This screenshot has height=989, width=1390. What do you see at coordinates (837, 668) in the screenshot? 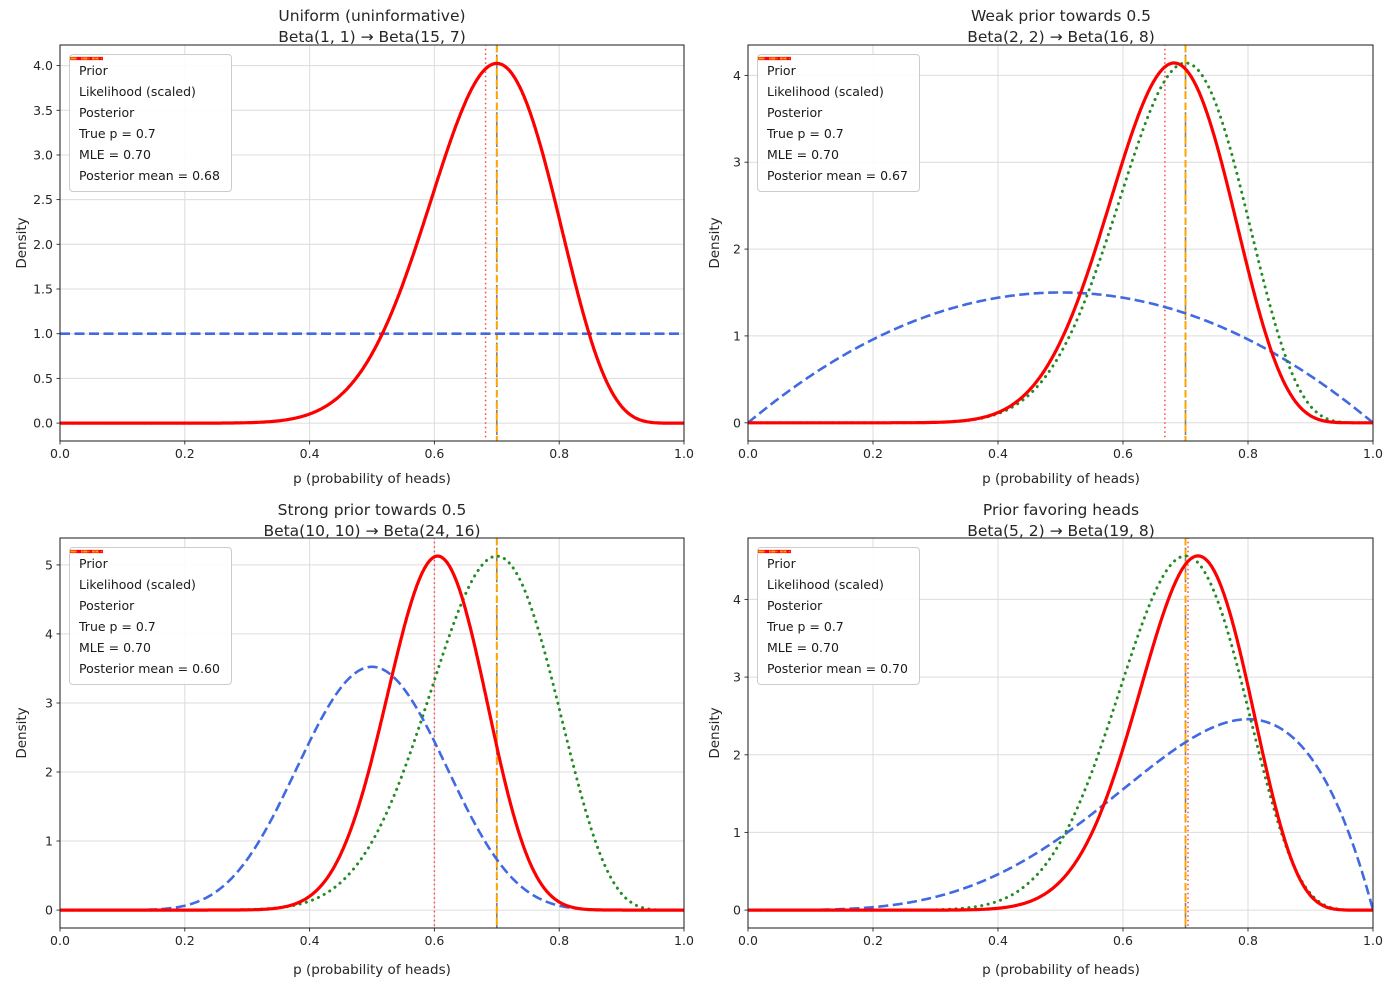
I see `legend-label: Posterior mean = 0.70` at bounding box center [837, 668].